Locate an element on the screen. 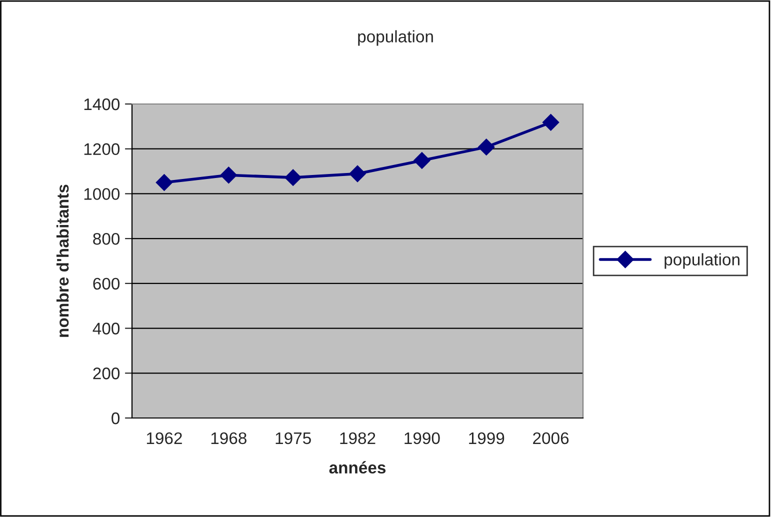 The image size is (771, 517). x-tick-label: 1982 is located at coordinates (358, 438).